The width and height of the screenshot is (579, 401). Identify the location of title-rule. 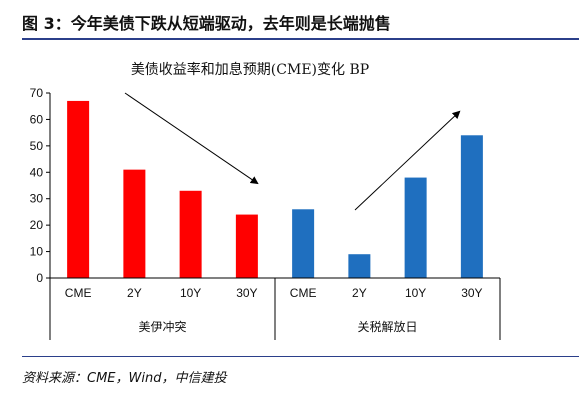
(300, 39).